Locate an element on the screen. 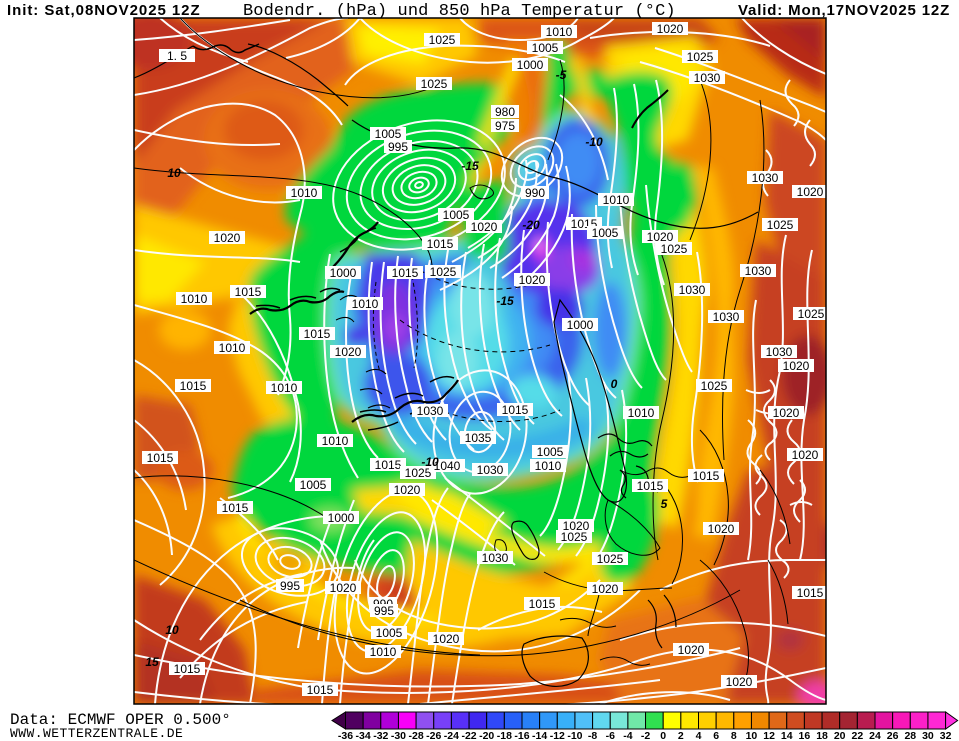 The height and width of the screenshot is (741, 959). svg-text: 8 is located at coordinates (734, 735).